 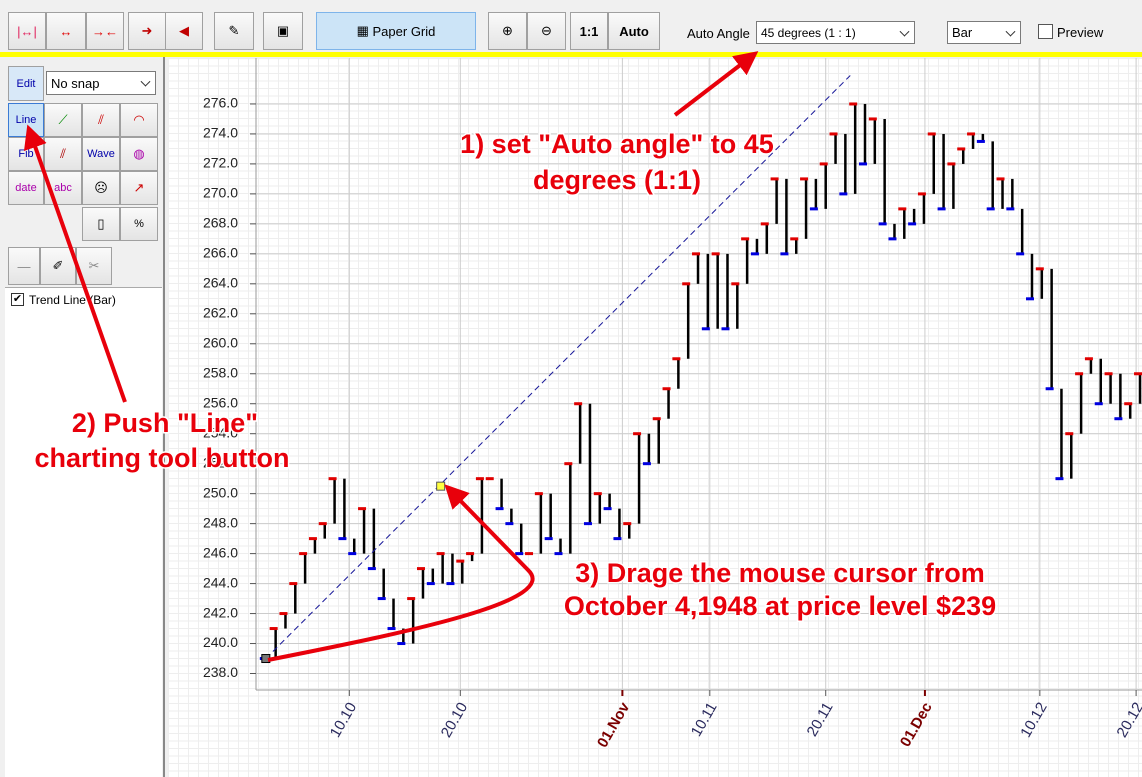 What do you see at coordinates (220, 672) in the screenshot?
I see `y-tick-label: 238.0` at bounding box center [220, 672].